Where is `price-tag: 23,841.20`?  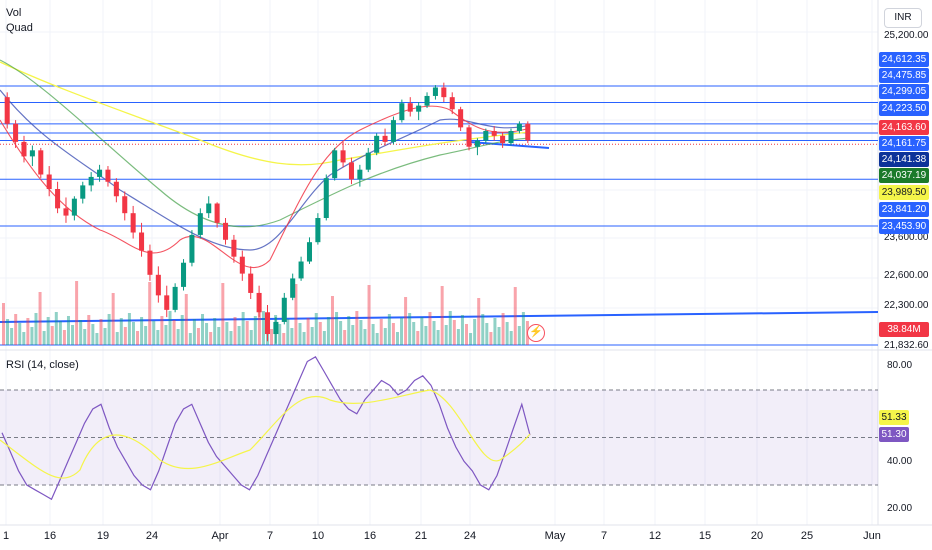
price-tag: 23,841.20 is located at coordinates (904, 209).